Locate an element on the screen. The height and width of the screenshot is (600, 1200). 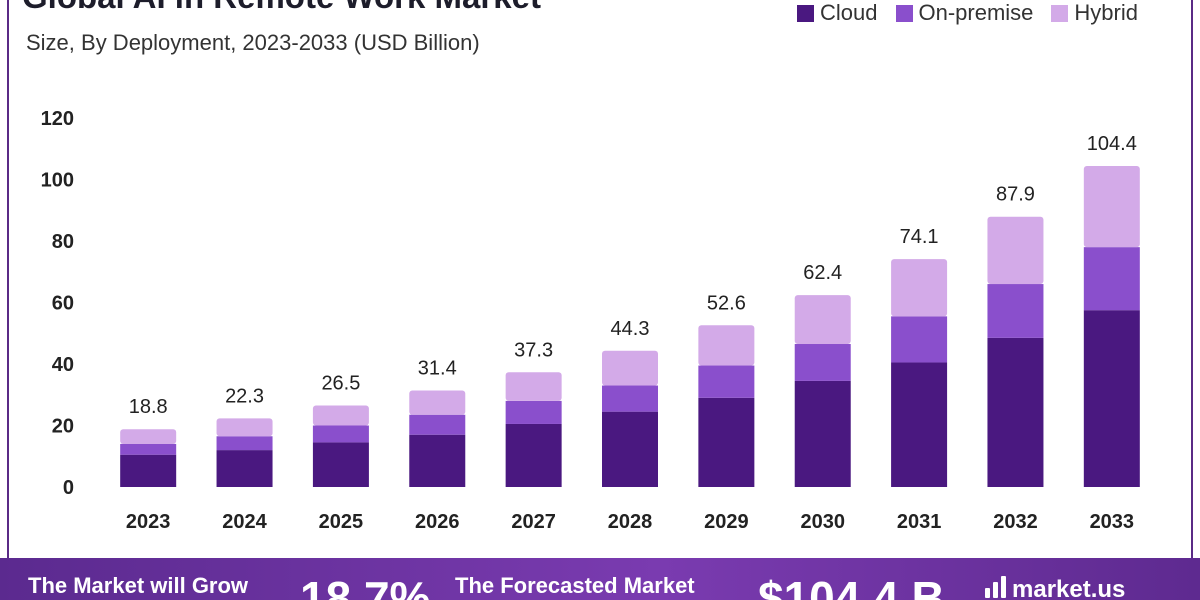
legend-item-on-premise: On-premise is located at coordinates (964, 13).